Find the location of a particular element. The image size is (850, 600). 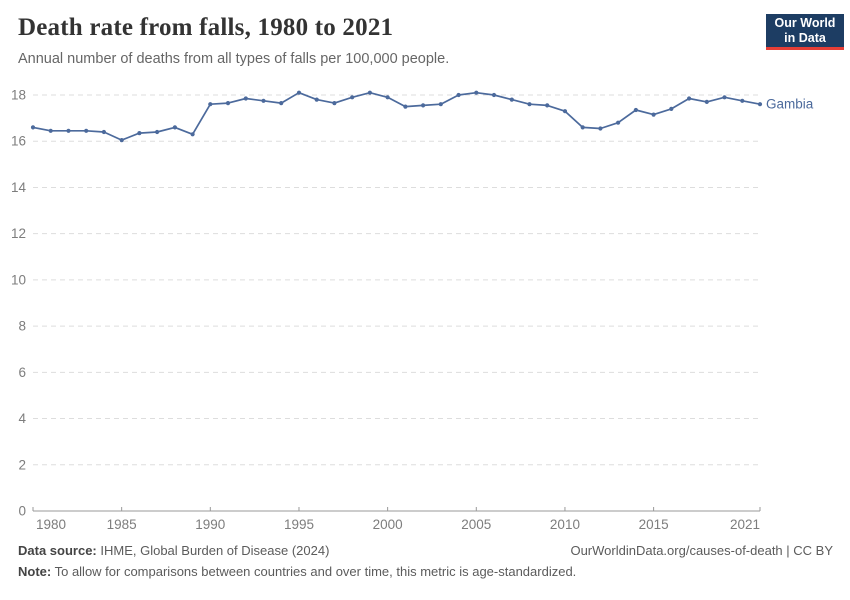

series-label-gambia: Gambia is located at coordinates (790, 104).